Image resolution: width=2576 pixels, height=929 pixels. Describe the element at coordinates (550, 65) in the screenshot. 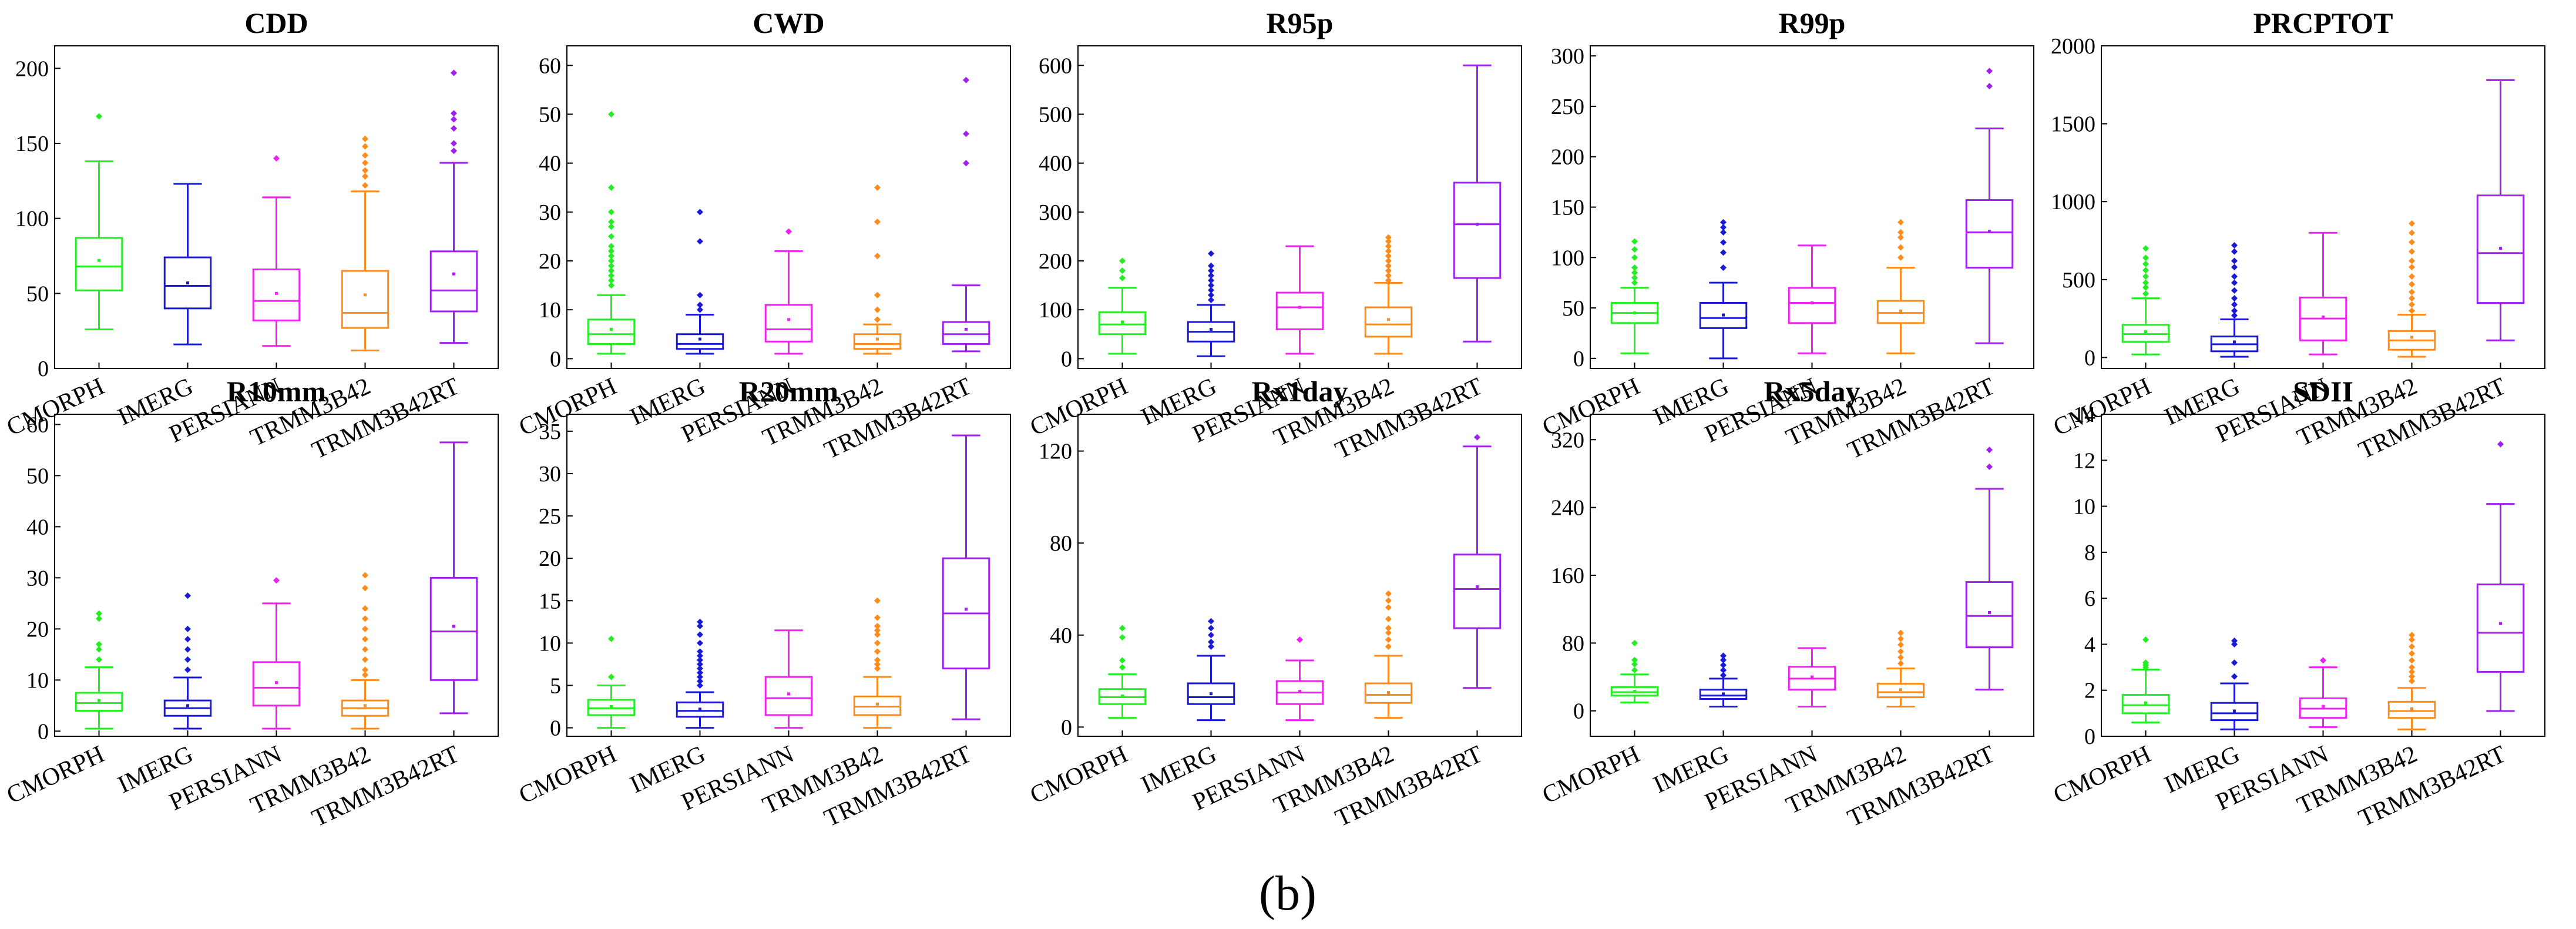

I see `y-tick-label: 60` at that location.